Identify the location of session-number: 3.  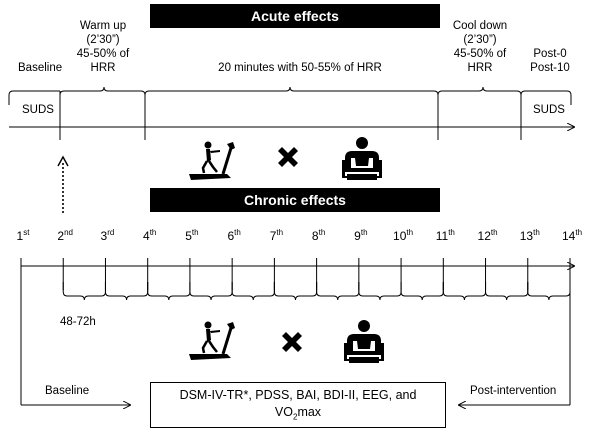
(104, 236).